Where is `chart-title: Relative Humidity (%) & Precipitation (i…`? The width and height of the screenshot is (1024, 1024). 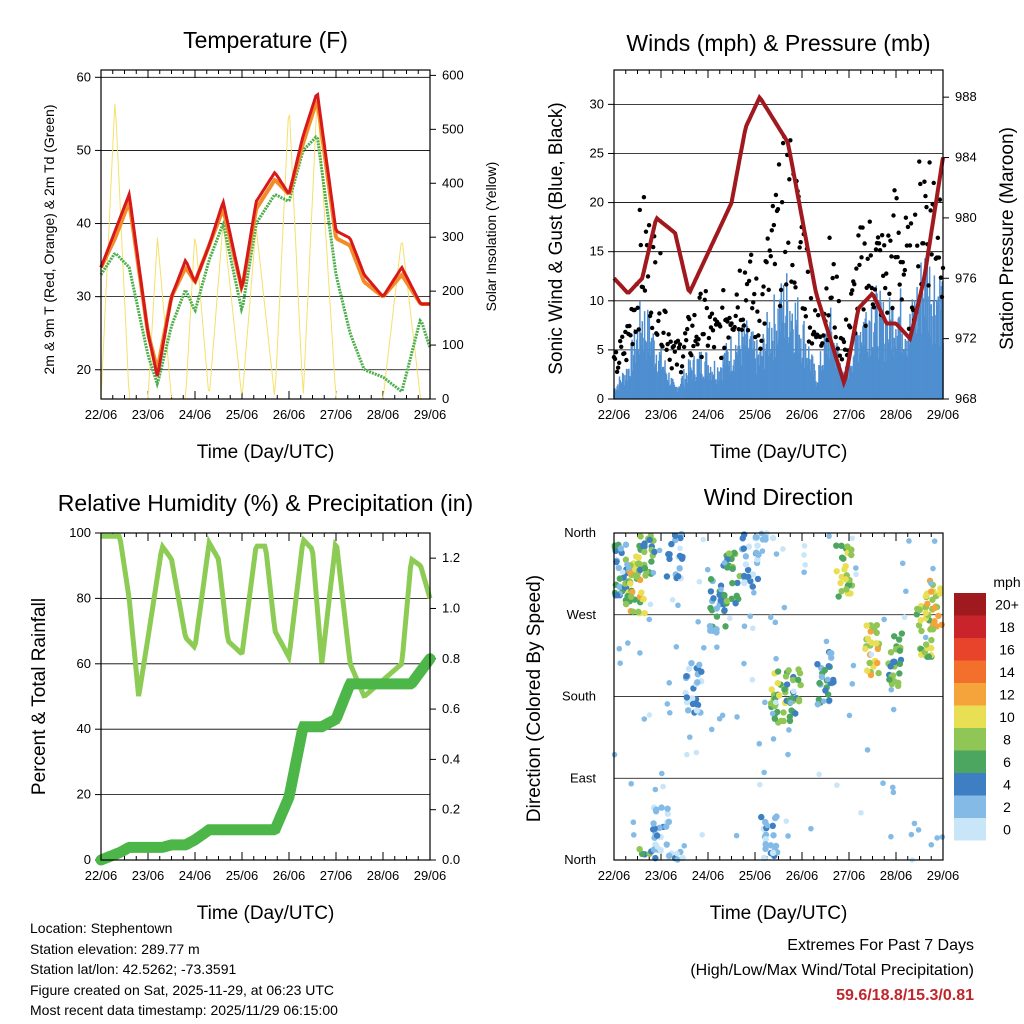
chart-title: Relative Humidity (%) & Precipitation (i… is located at coordinates (265, 503).